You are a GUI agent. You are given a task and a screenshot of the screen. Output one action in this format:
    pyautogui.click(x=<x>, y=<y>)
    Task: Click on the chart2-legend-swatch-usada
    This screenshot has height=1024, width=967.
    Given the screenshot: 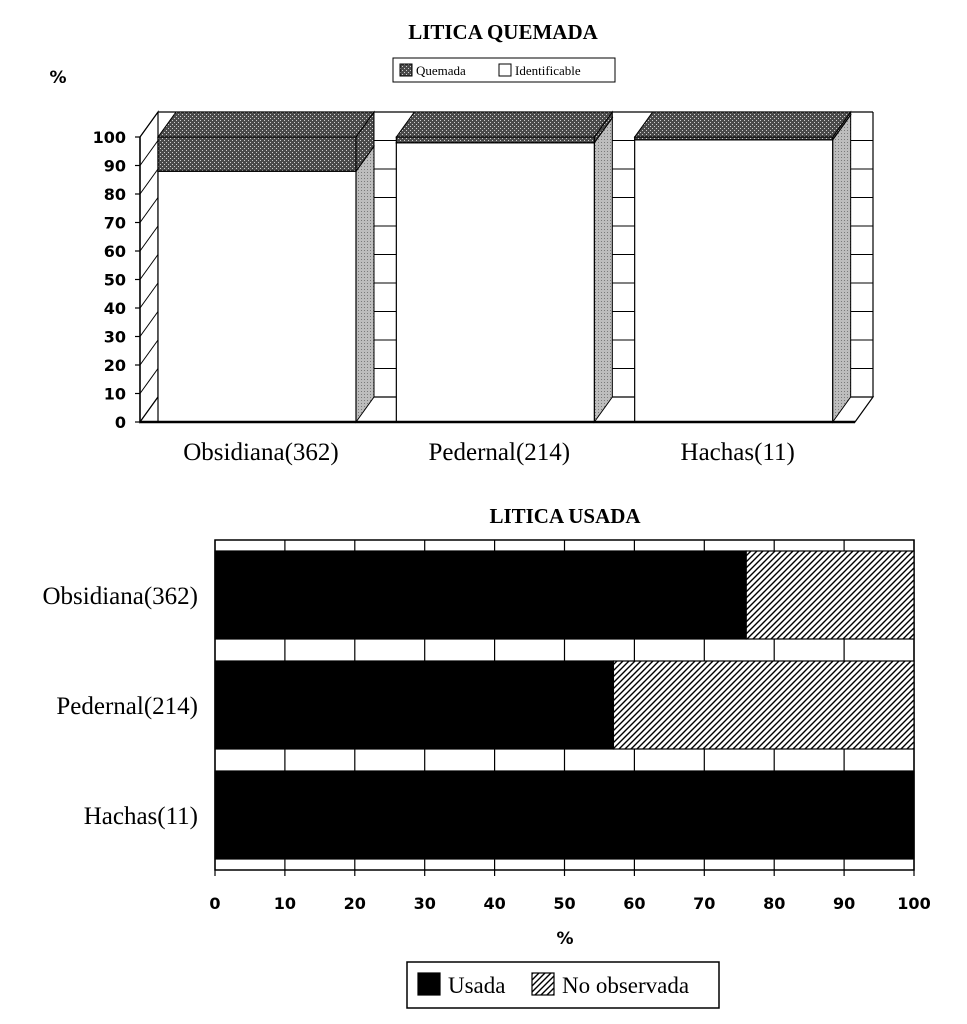 What is the action you would take?
    pyautogui.click(x=429, y=984)
    